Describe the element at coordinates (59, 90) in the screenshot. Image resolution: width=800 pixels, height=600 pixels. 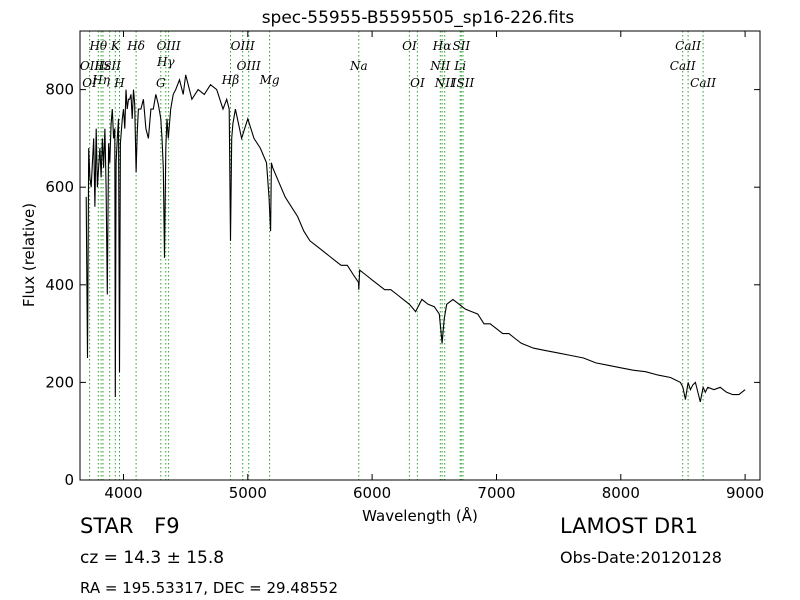
I see `y-tick-label: 800` at that location.